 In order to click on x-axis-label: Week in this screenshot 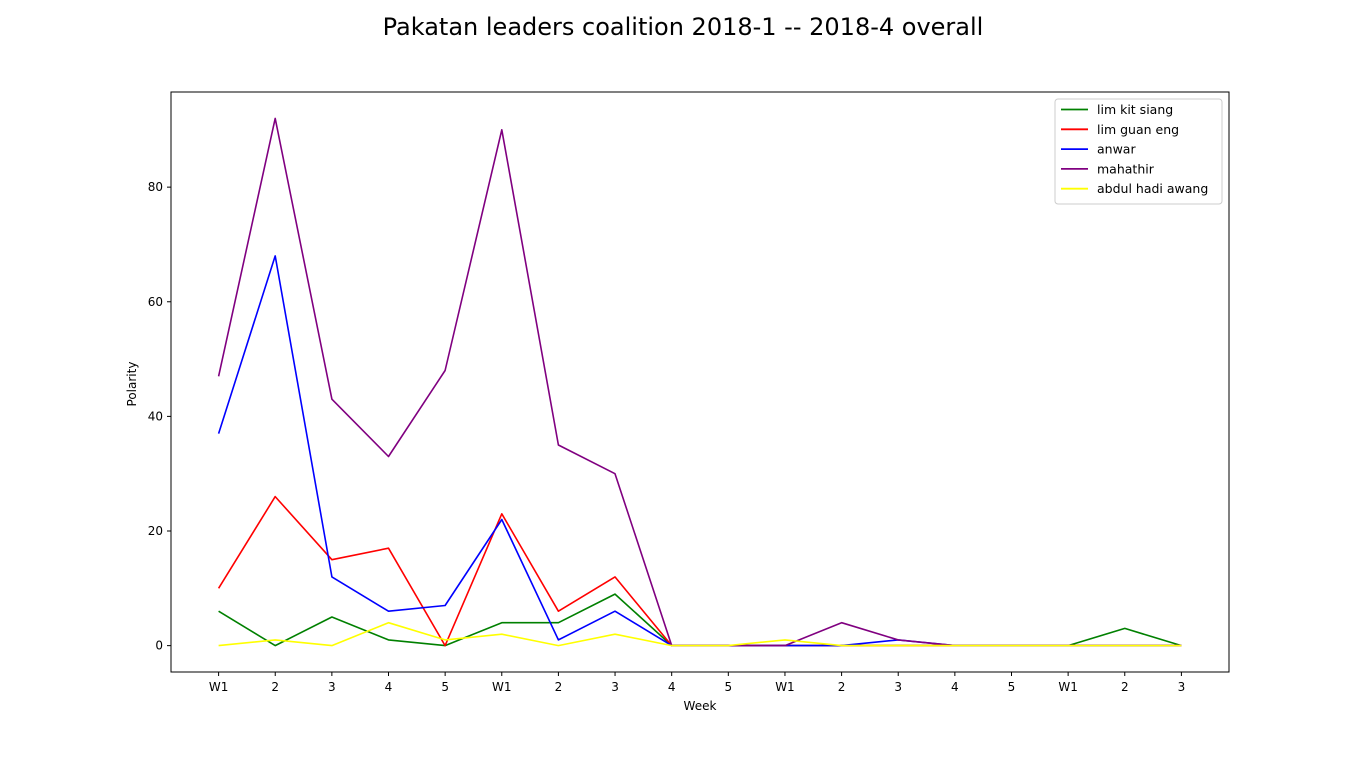, I will do `click(700, 706)`.